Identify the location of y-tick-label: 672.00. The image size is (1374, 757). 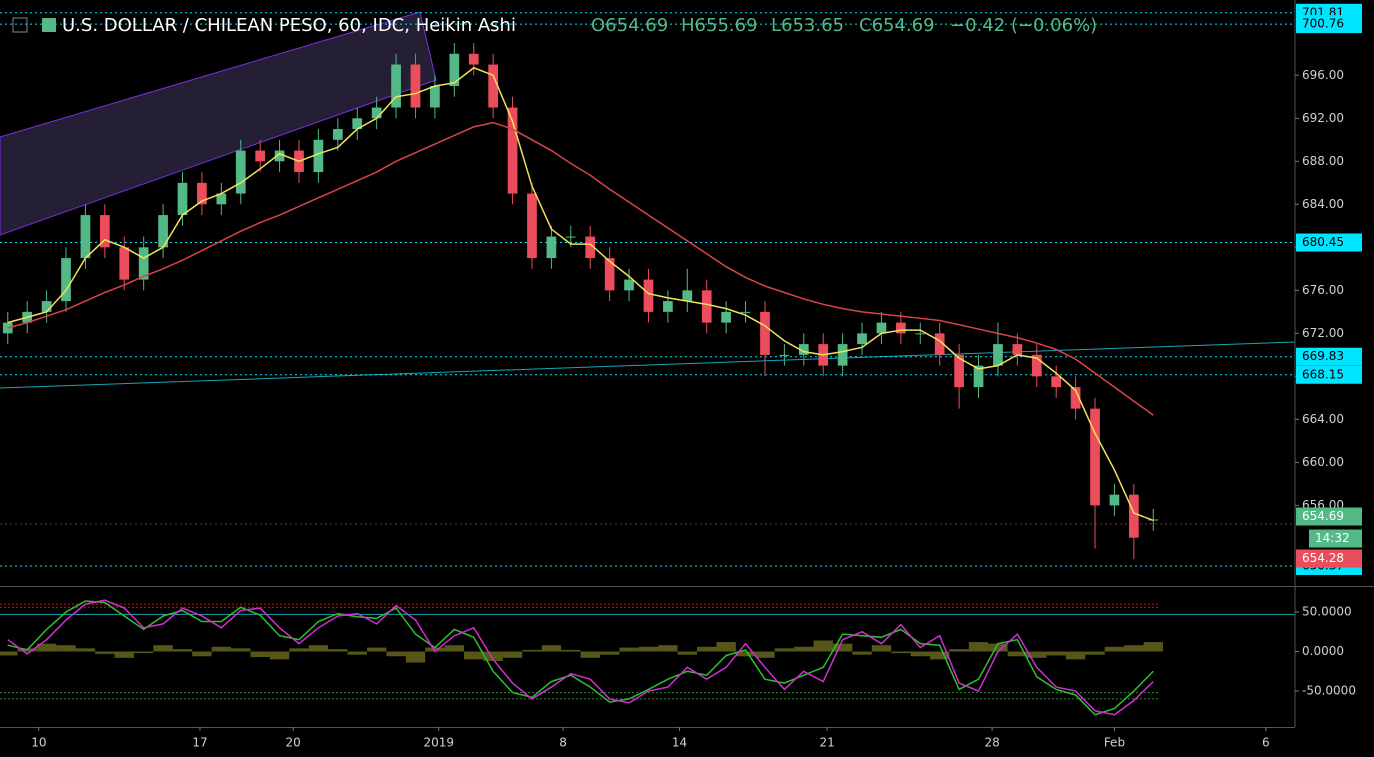
(1323, 333).